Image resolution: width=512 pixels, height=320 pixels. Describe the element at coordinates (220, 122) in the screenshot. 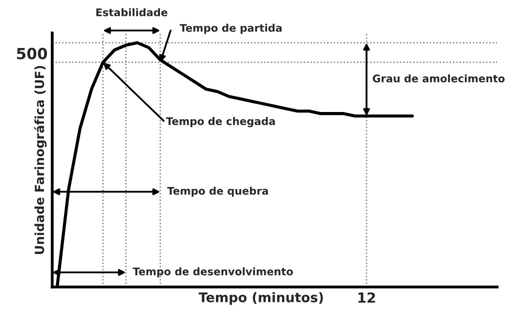

I see `annotation: Tempo de chegada` at that location.